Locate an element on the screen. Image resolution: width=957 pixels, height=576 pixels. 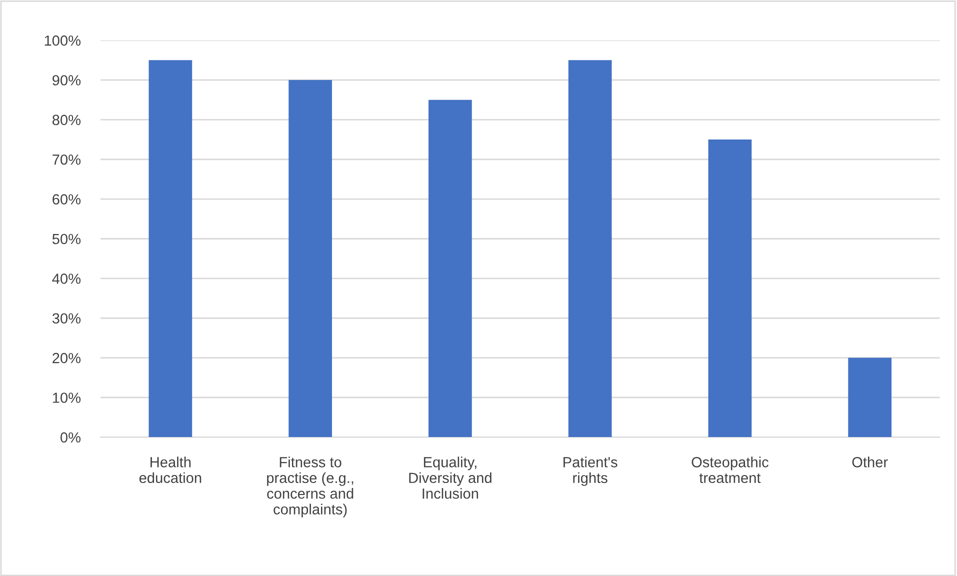
y-tick-label: 20% is located at coordinates (66, 358).